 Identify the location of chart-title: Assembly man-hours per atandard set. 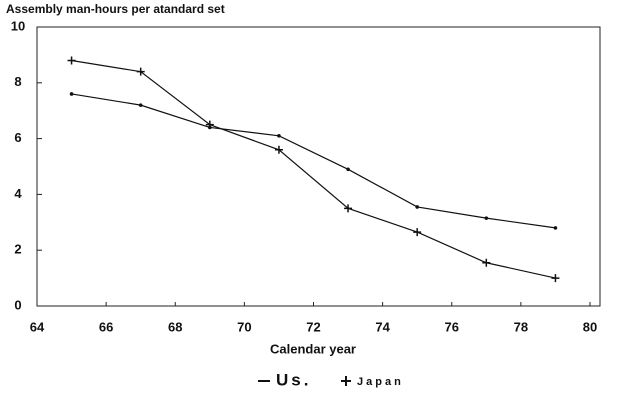
(115, 9).